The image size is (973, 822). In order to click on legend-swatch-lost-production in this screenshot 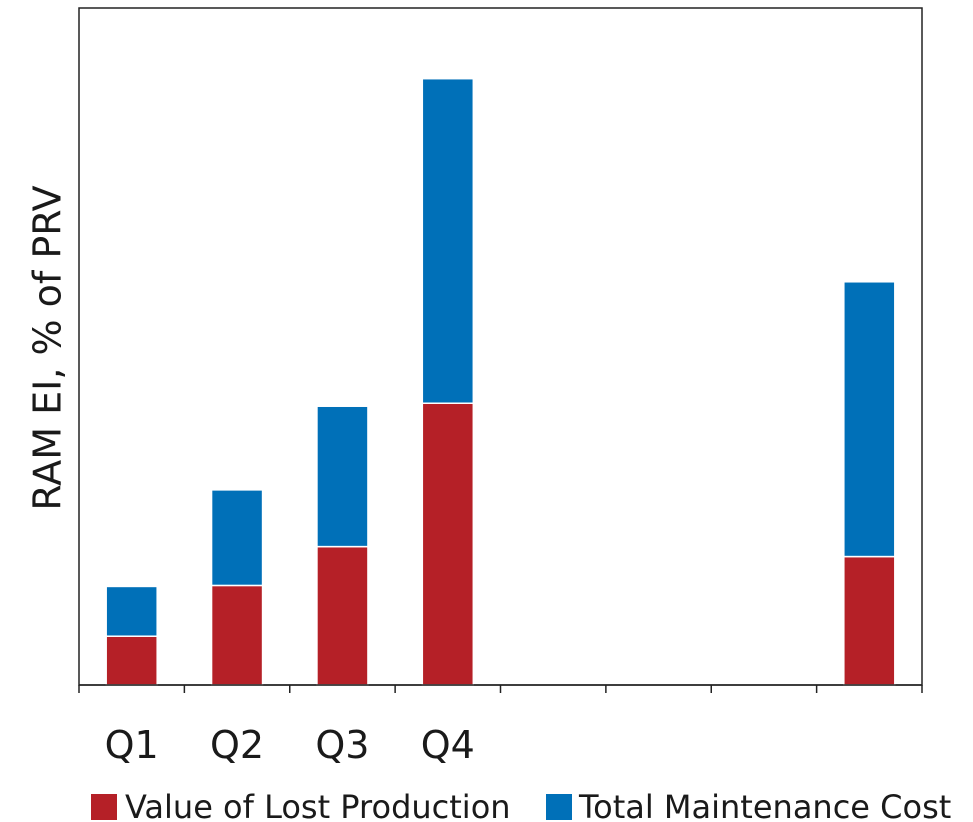, I will do `click(104, 807)`.